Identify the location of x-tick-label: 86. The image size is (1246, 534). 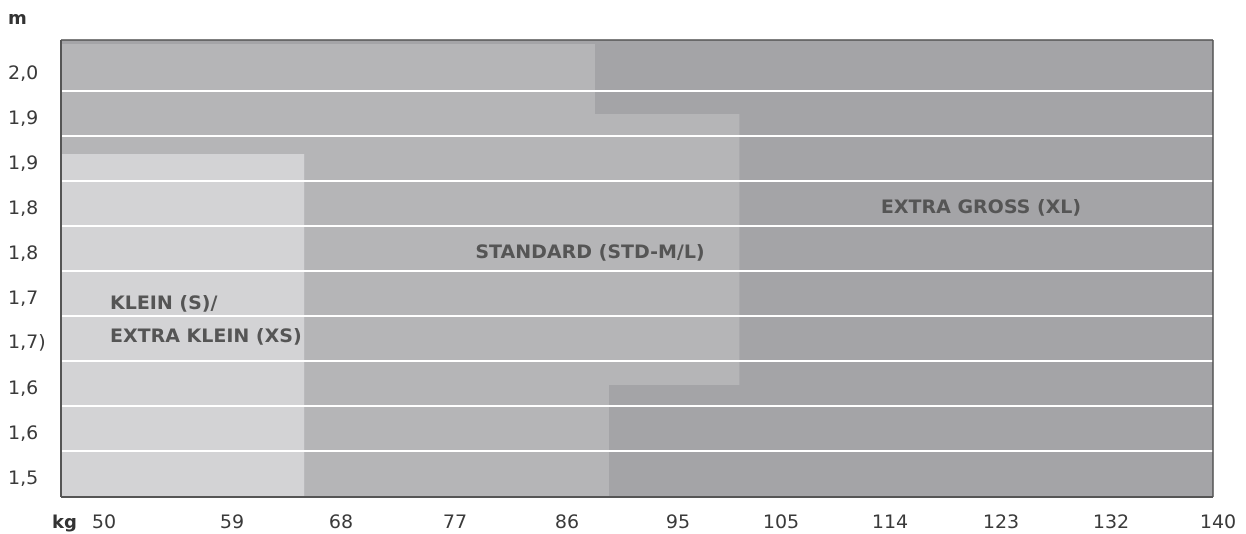
(567, 522).